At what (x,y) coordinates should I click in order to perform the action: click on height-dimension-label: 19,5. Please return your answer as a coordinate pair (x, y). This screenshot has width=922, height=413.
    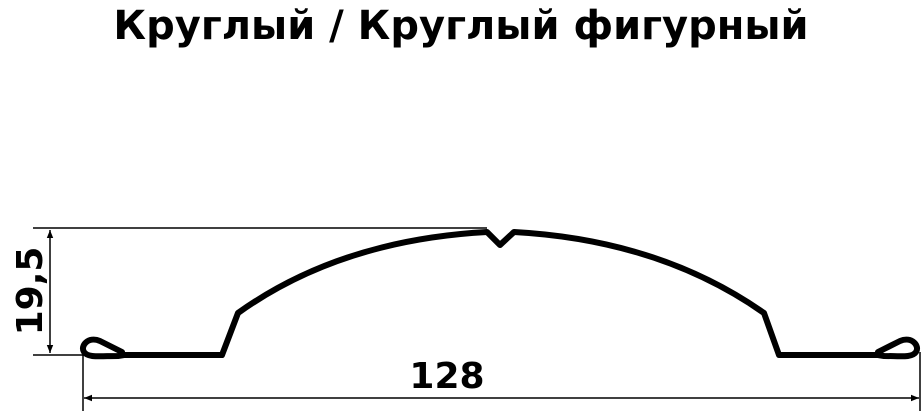
    Looking at the image, I should click on (30, 291).